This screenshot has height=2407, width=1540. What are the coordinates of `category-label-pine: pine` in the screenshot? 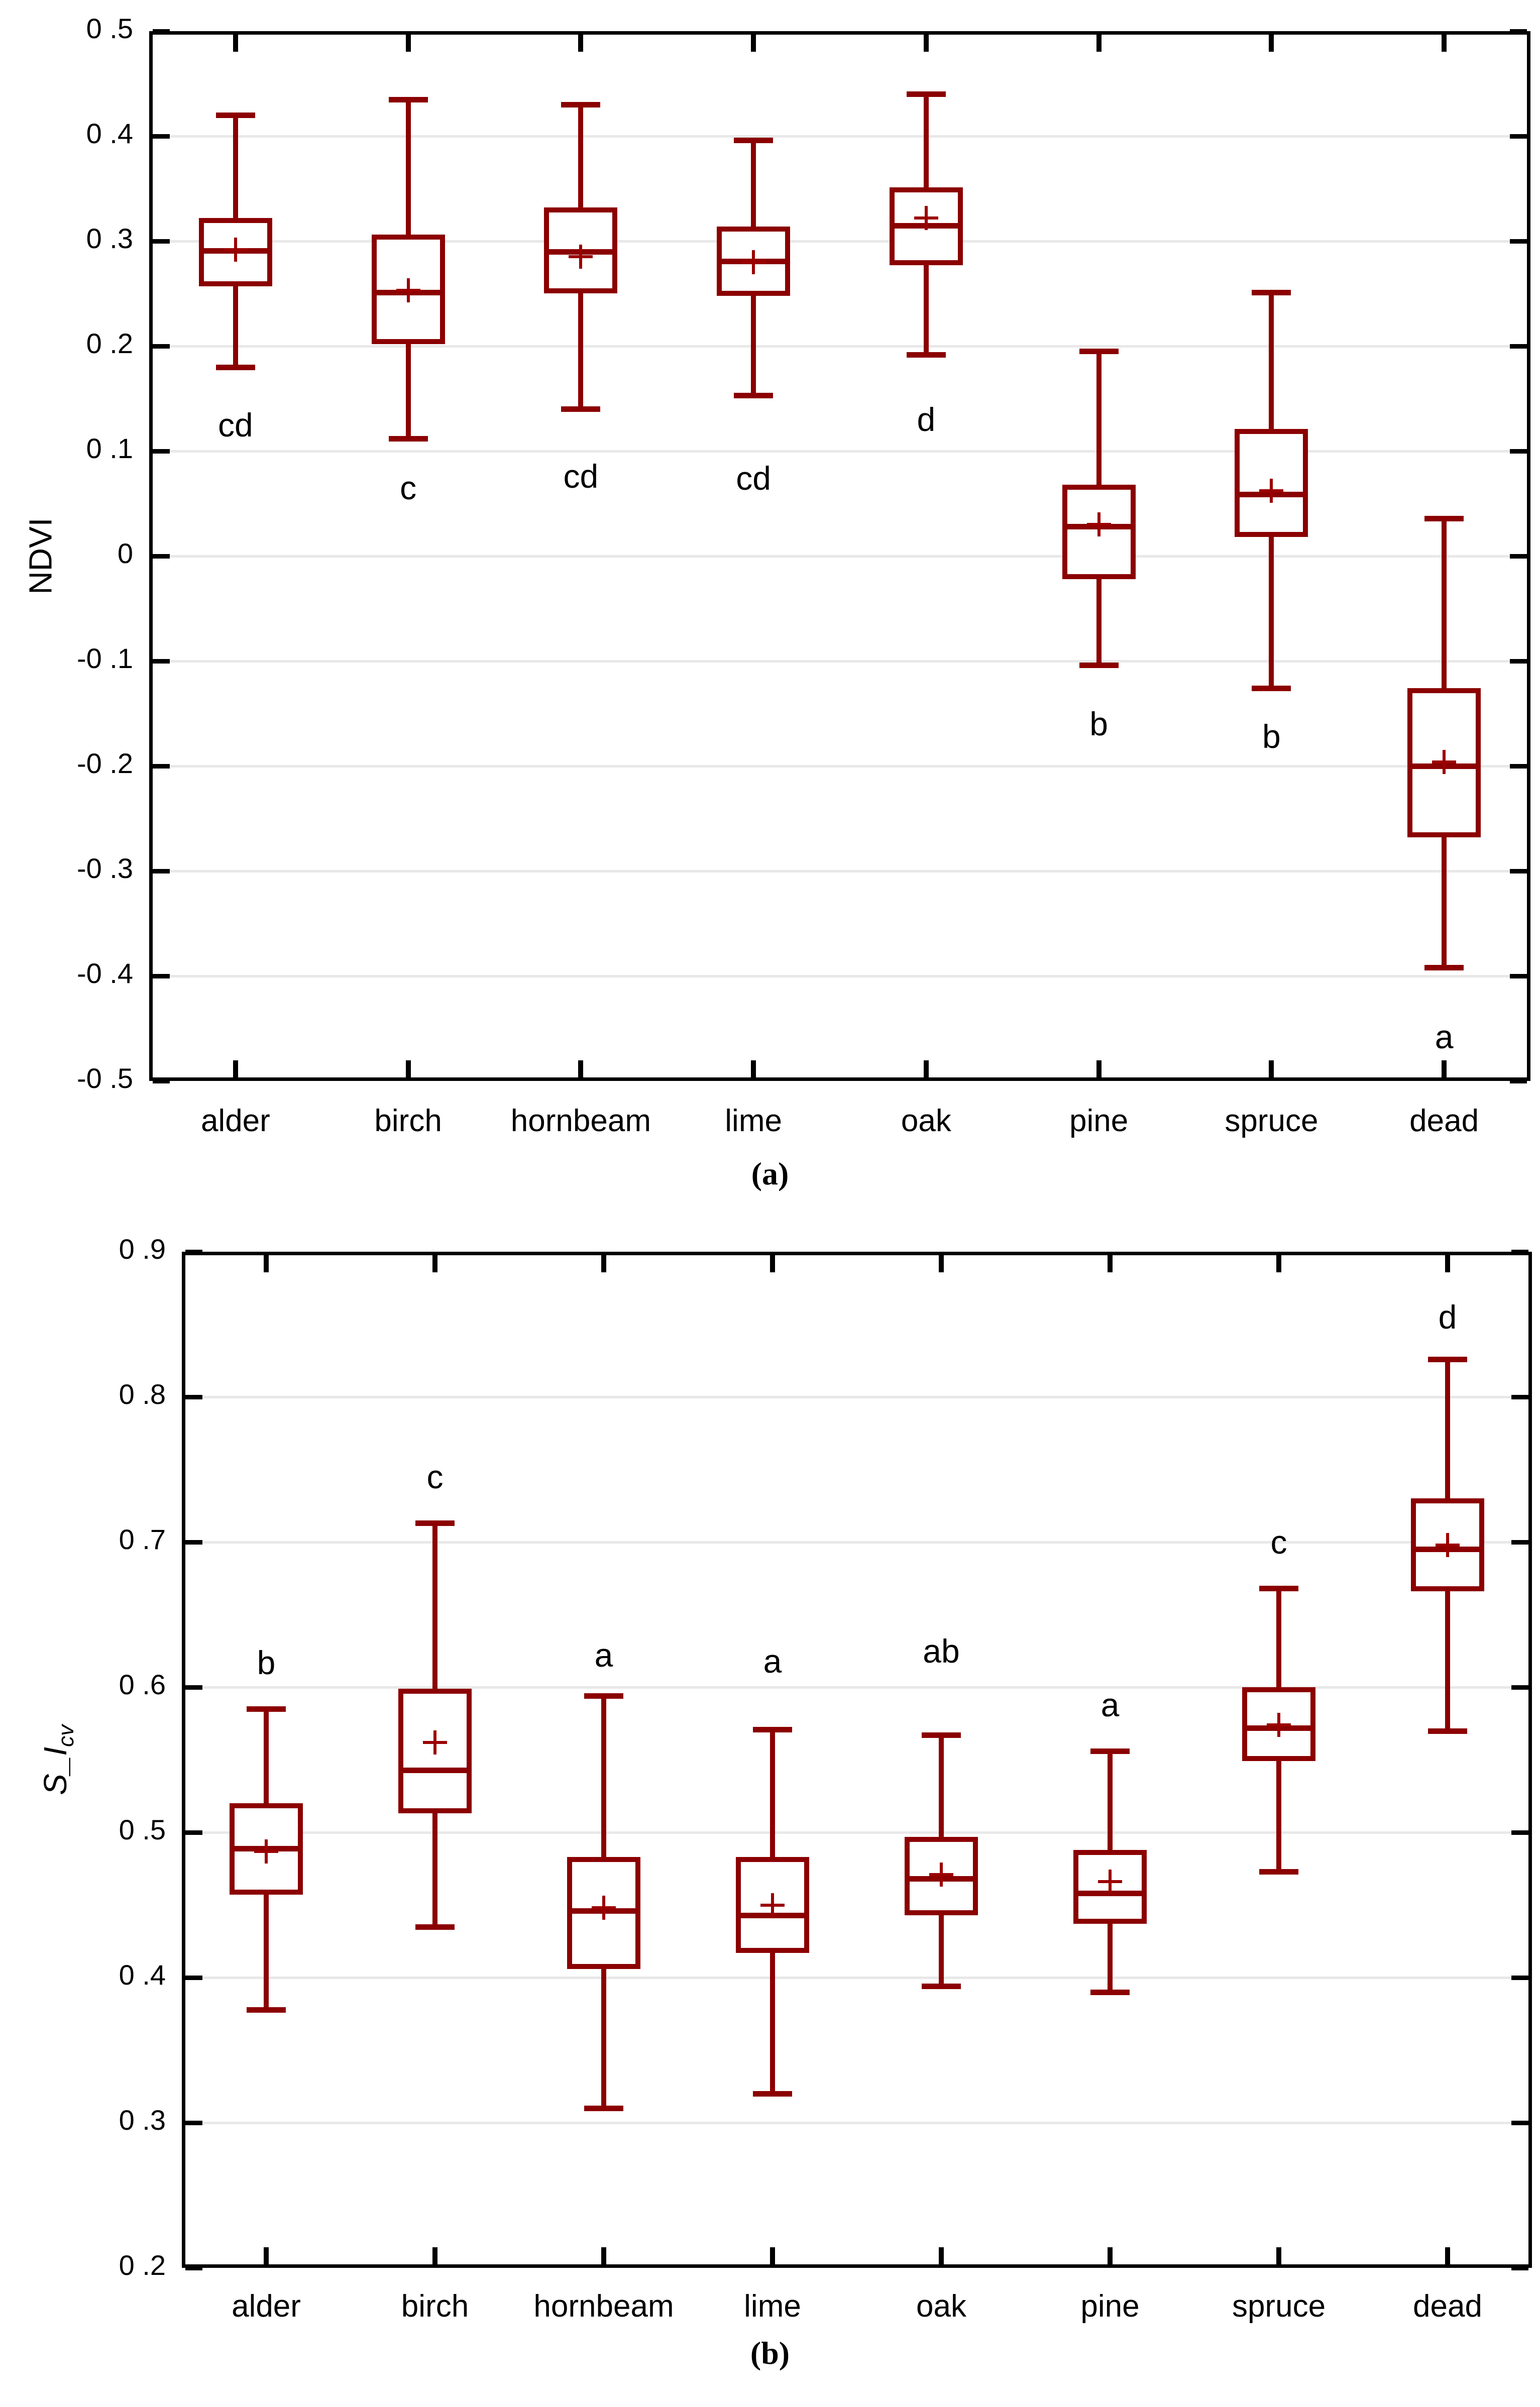 It's located at (1110, 2306).